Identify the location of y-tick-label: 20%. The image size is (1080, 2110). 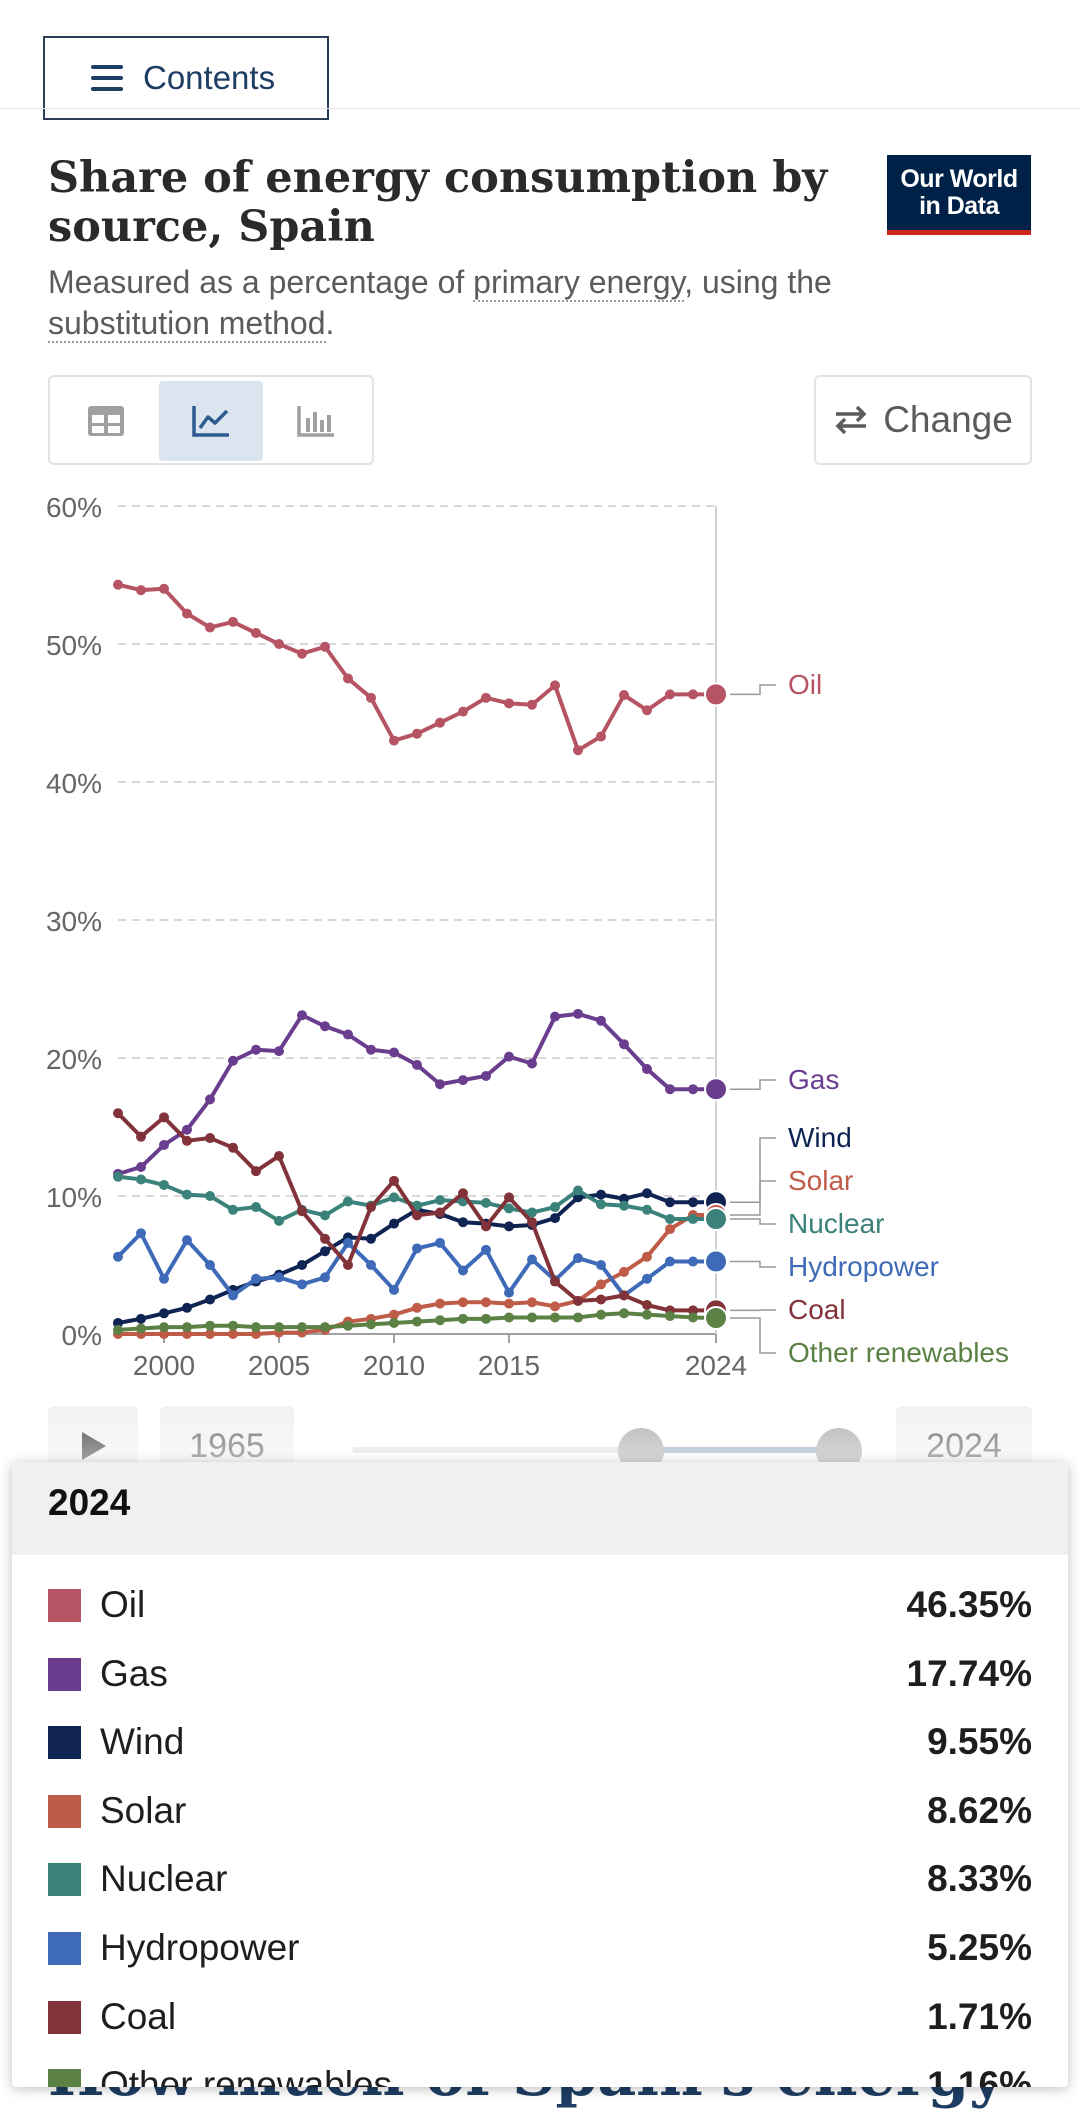
(74, 1059).